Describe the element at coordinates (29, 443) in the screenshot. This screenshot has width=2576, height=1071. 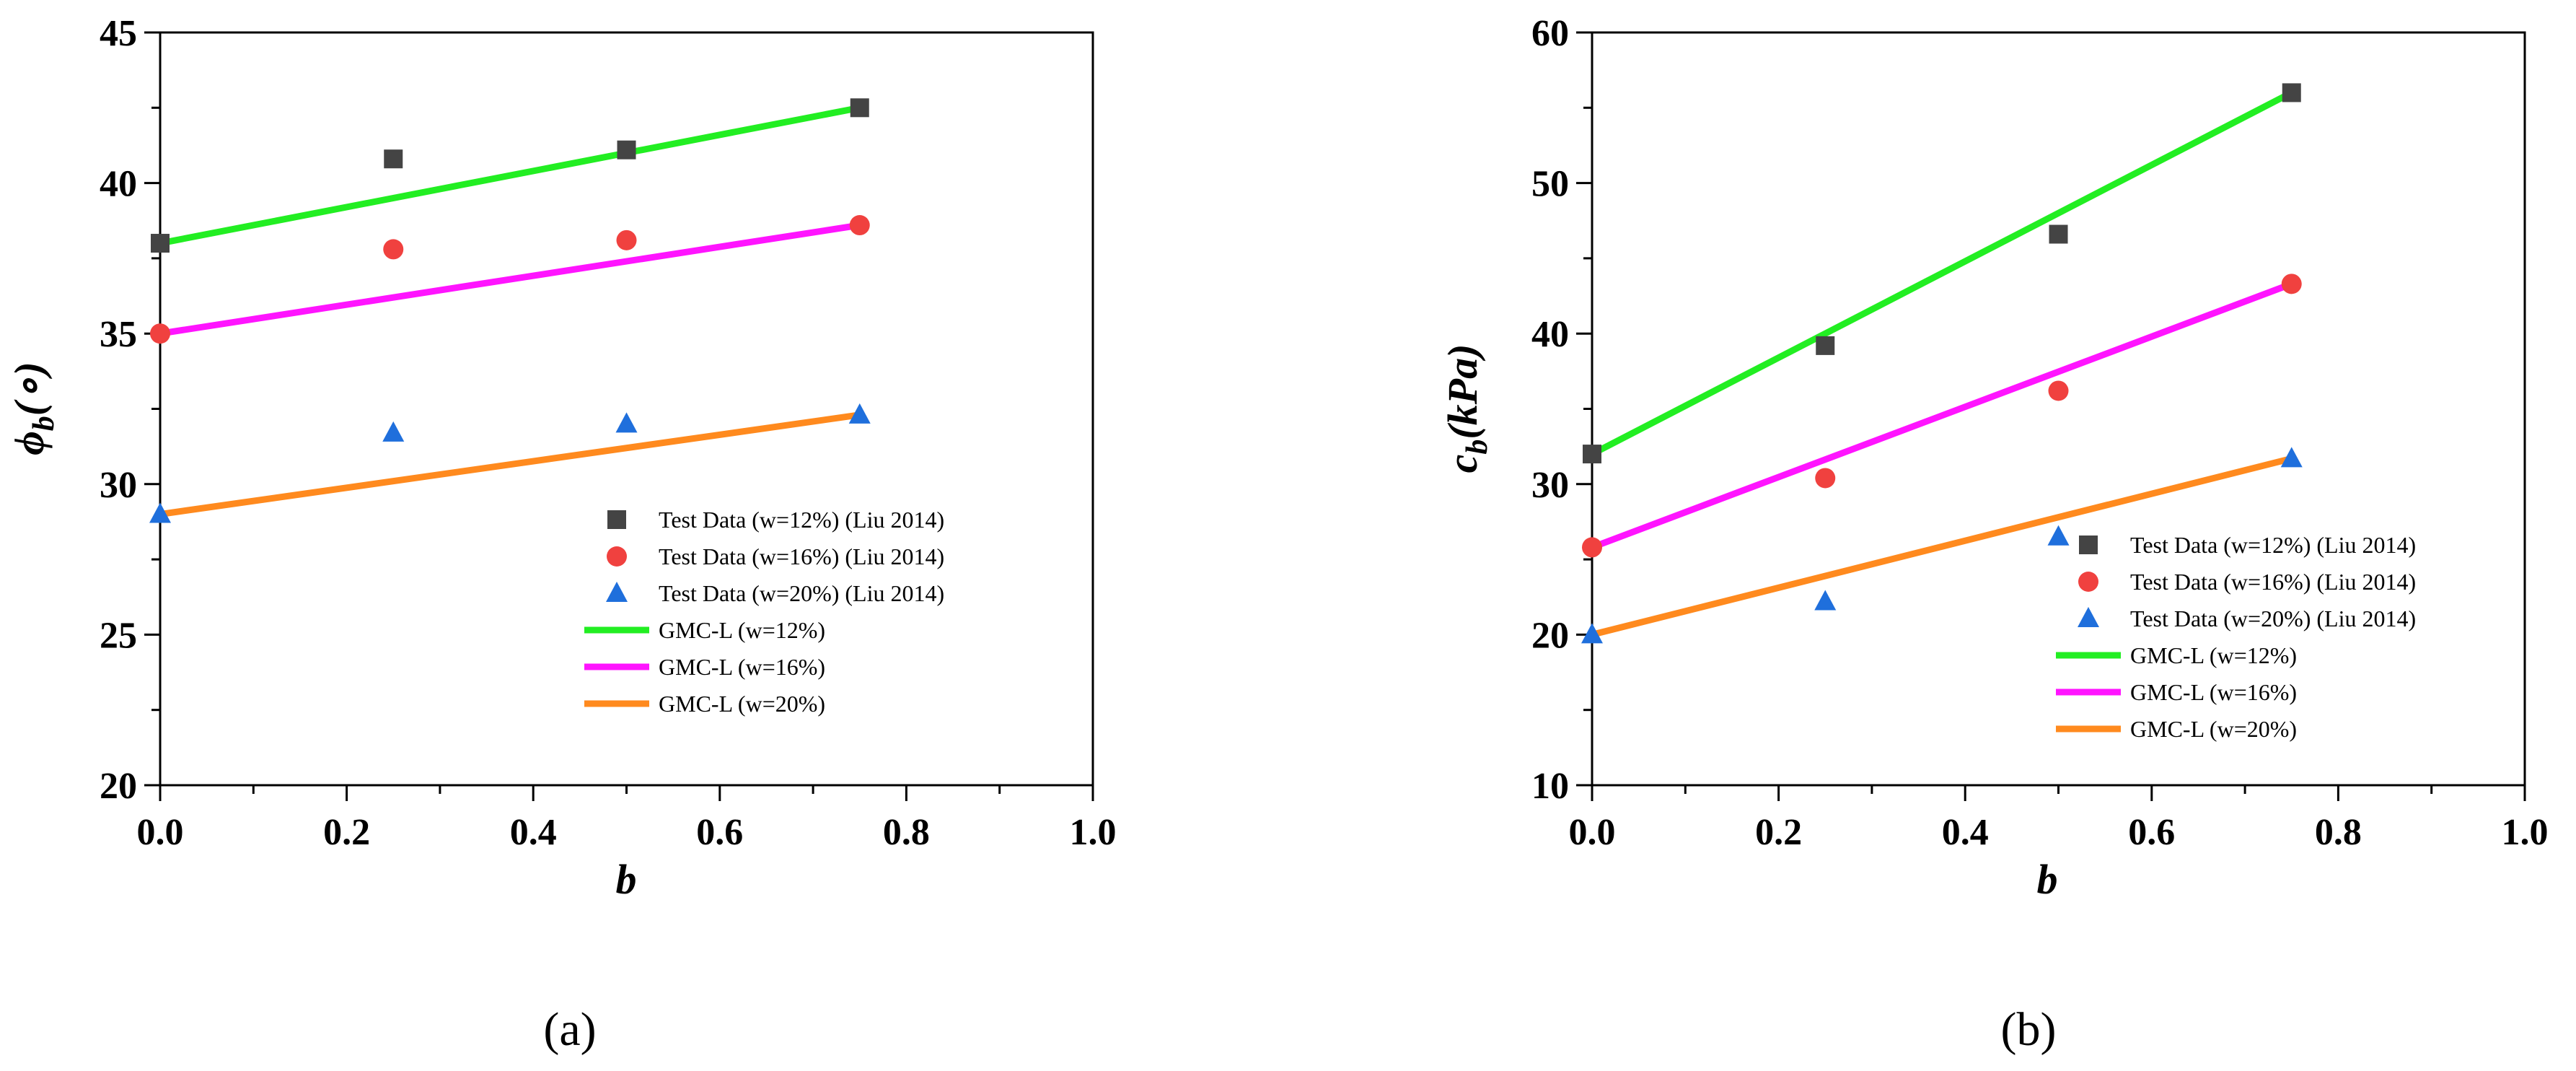
I see `y-axis-title-main: ϕ` at that location.